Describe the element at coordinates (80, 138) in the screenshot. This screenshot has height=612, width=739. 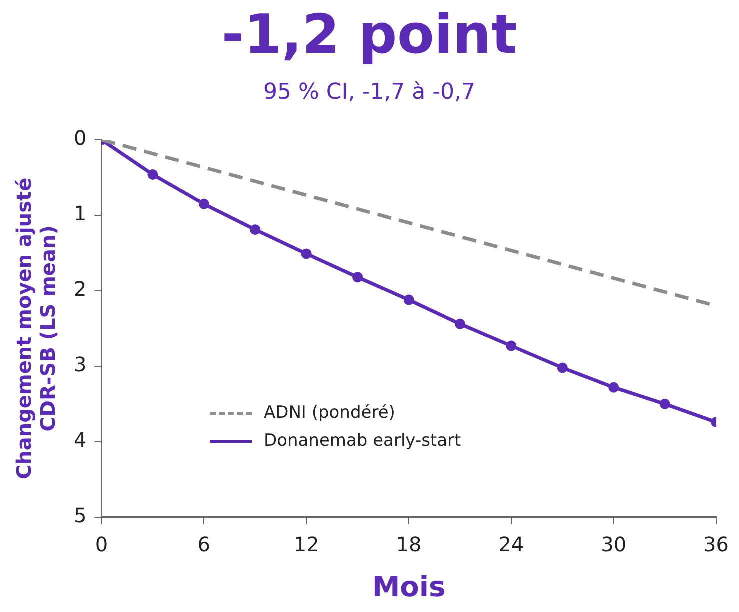
I see `y-tick-label: 0` at that location.